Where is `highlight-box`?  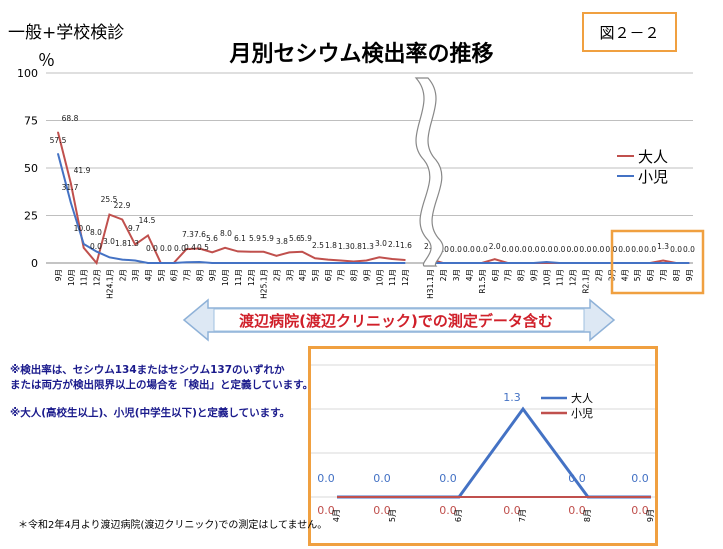 highlight-box is located at coordinates (657, 262).